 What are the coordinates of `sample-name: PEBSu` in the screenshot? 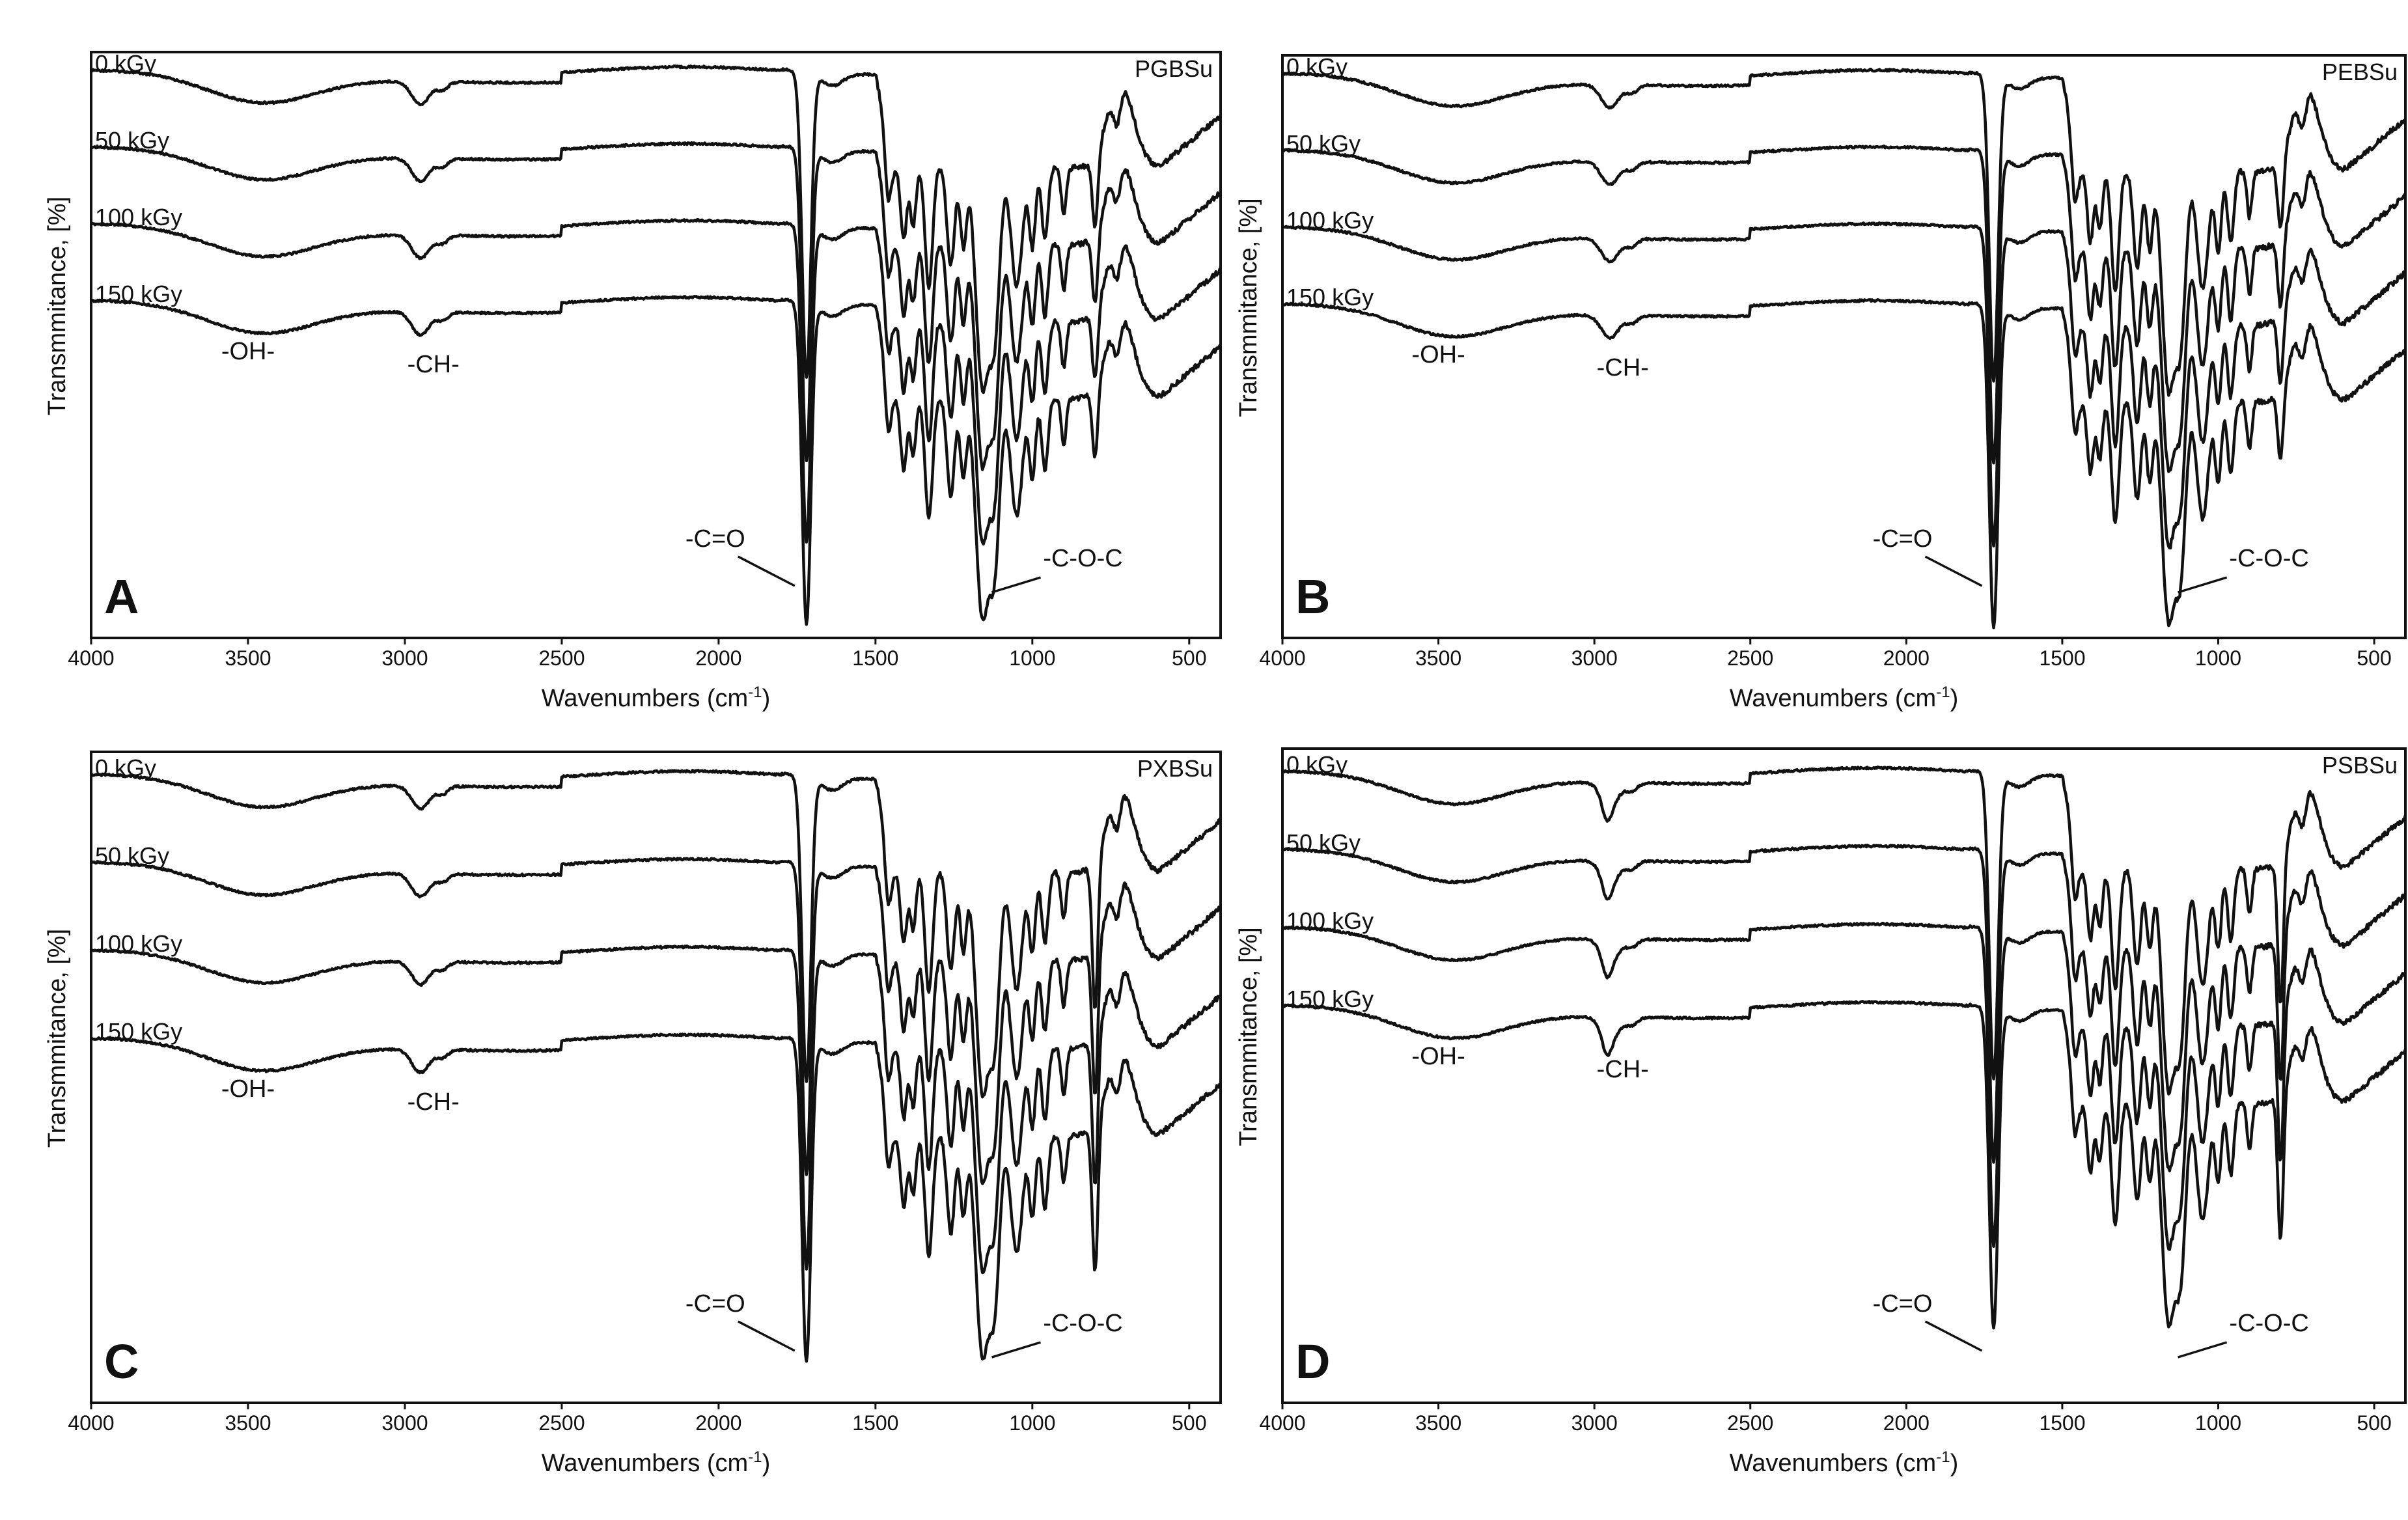 It's located at (2360, 72).